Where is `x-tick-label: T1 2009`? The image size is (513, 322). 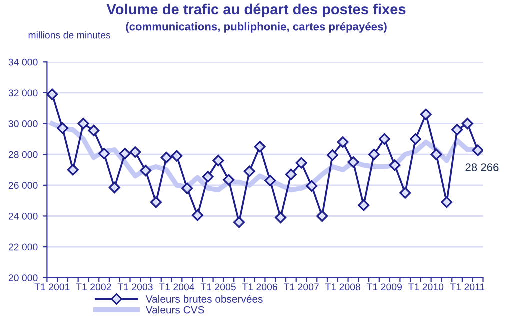 x-tick-label: T1 2009 is located at coordinates (384, 287).